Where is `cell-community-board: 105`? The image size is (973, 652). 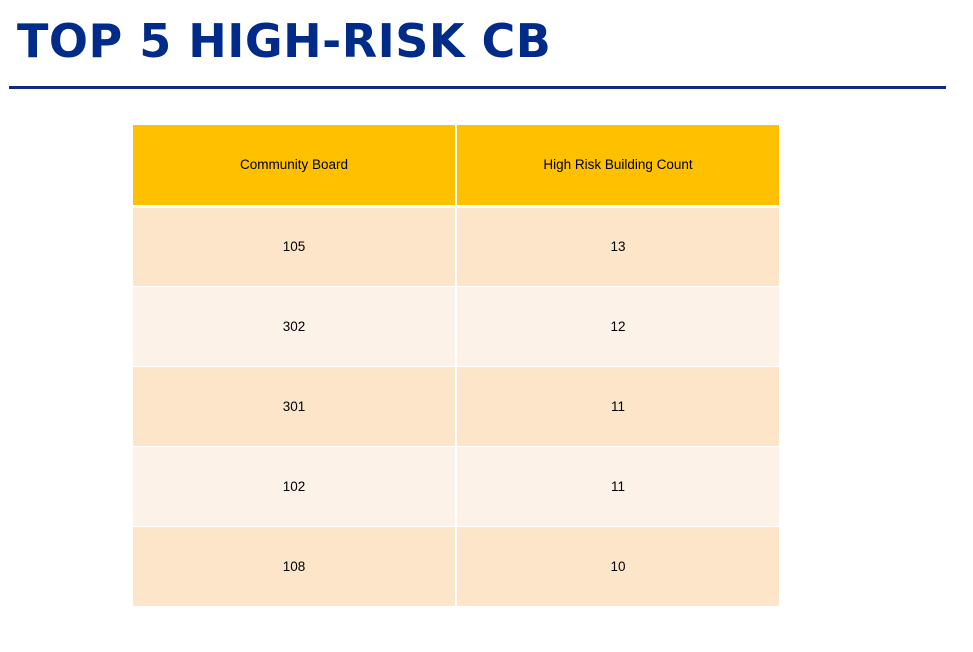
cell-community-board: 105 is located at coordinates (295, 246).